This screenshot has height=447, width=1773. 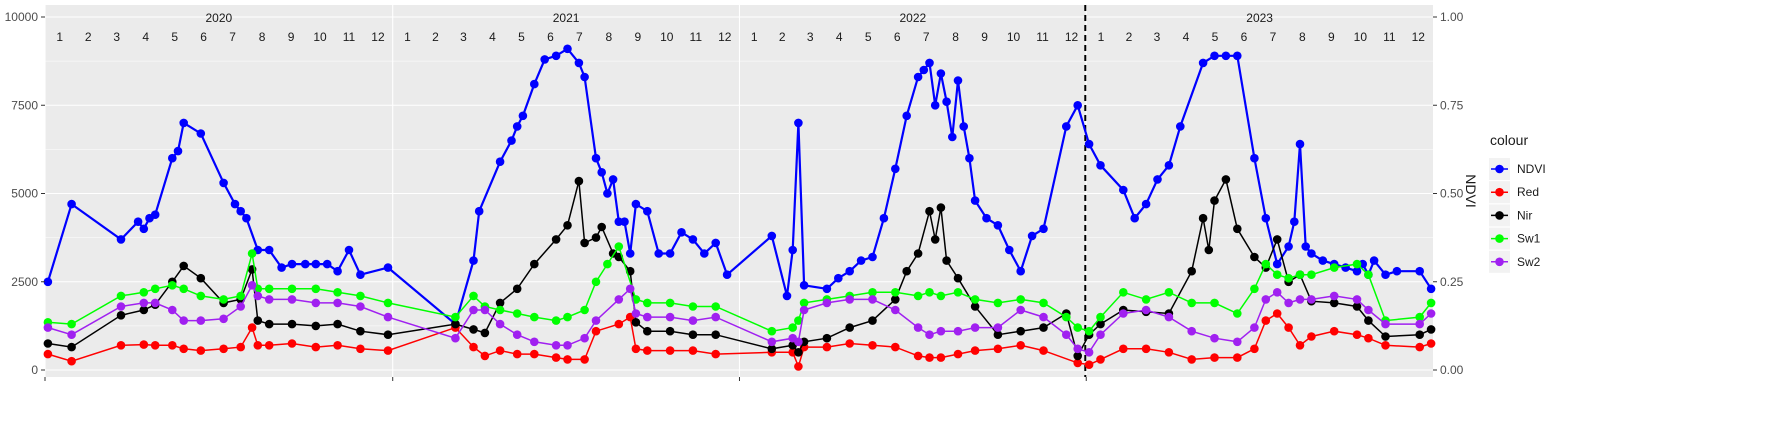 I want to click on month-label: 9, so click(x=291, y=37).